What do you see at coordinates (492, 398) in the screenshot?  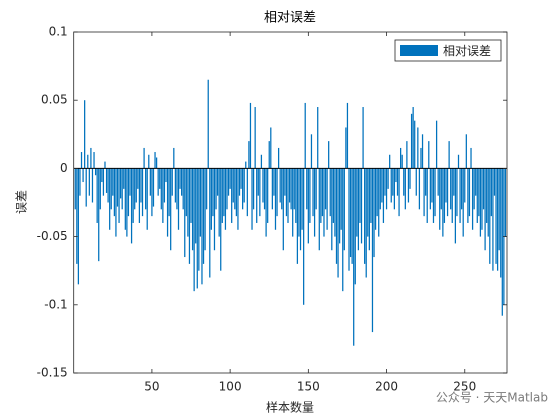 I see `watermark: 公众号 · 天天Matlab` at bounding box center [492, 398].